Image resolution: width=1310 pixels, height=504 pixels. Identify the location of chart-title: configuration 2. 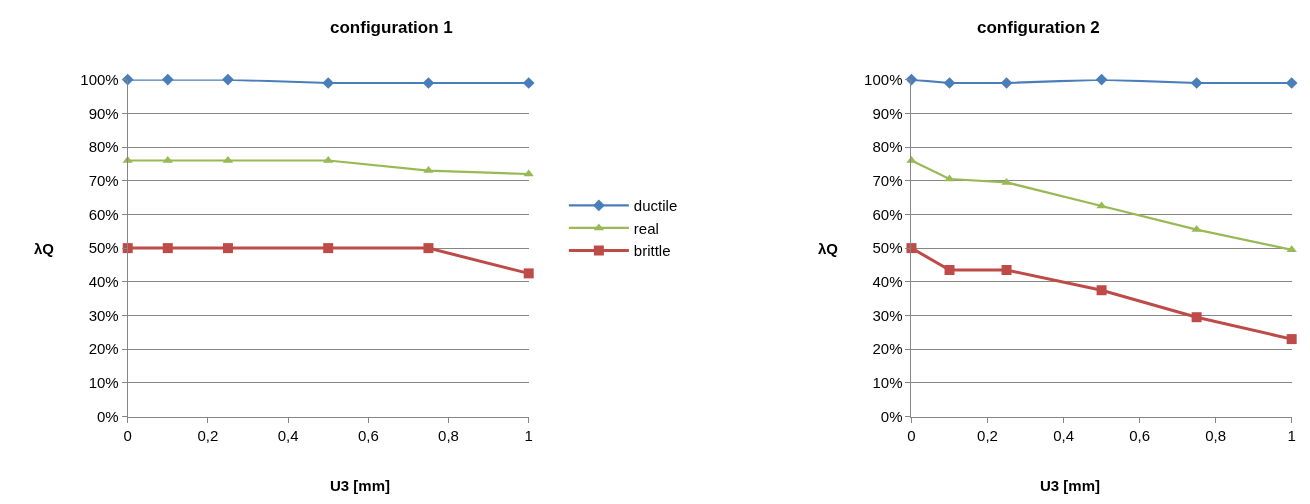
(1038, 27).